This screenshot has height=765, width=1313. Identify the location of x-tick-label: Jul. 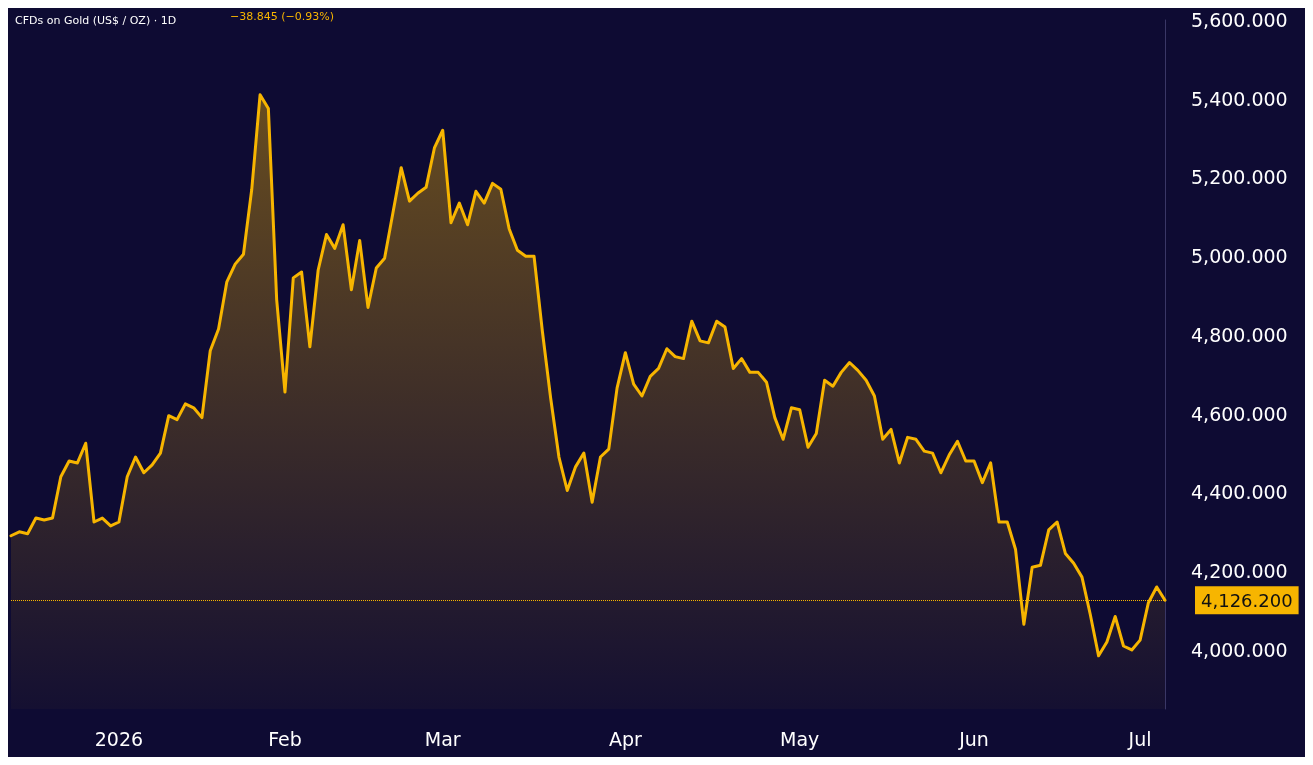
(1139, 738).